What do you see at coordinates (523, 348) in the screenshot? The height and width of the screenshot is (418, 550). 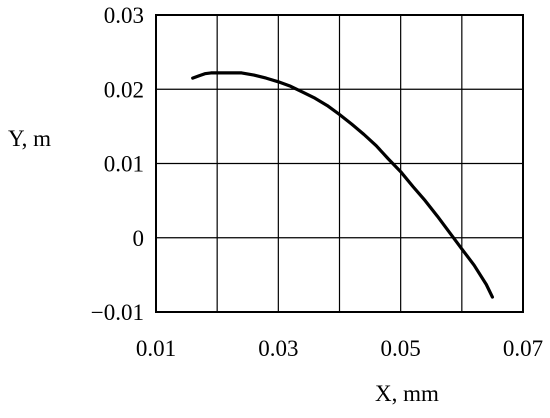 I see `x-tick-label: 0.07` at bounding box center [523, 348].